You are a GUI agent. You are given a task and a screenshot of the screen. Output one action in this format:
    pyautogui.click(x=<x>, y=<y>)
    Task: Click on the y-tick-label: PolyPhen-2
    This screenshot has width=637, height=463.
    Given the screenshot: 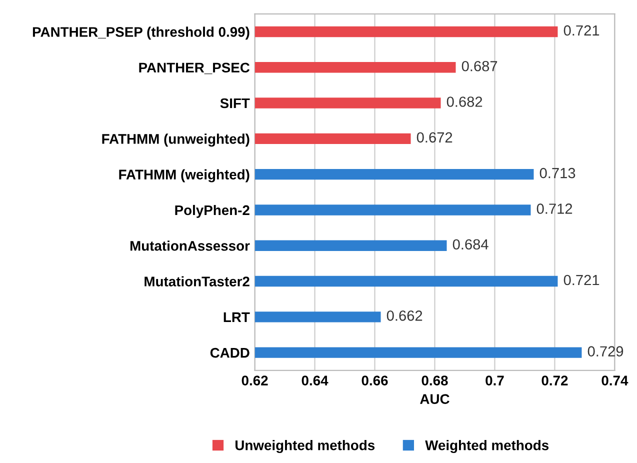 What is the action you would take?
    pyautogui.click(x=212, y=211)
    